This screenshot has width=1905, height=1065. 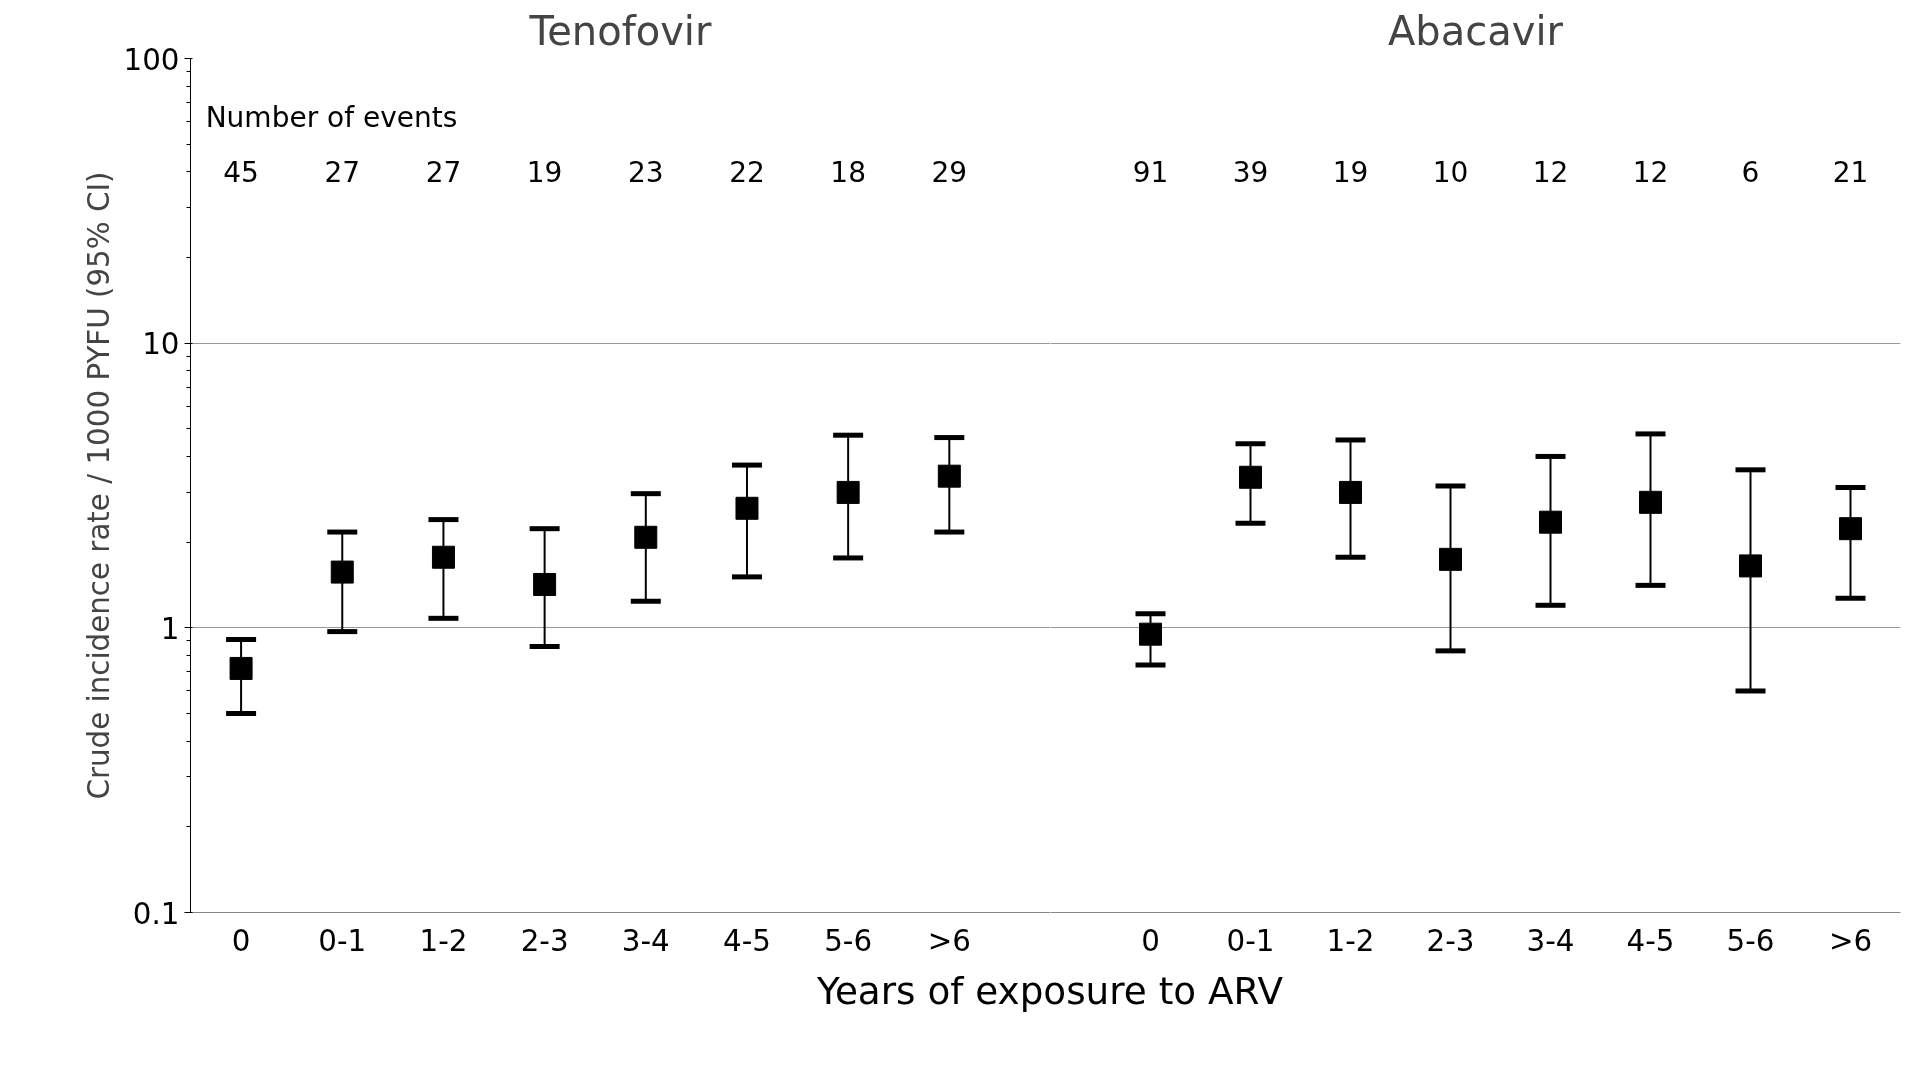 What do you see at coordinates (1150, 173) in the screenshot?
I see `annotation: 91` at bounding box center [1150, 173].